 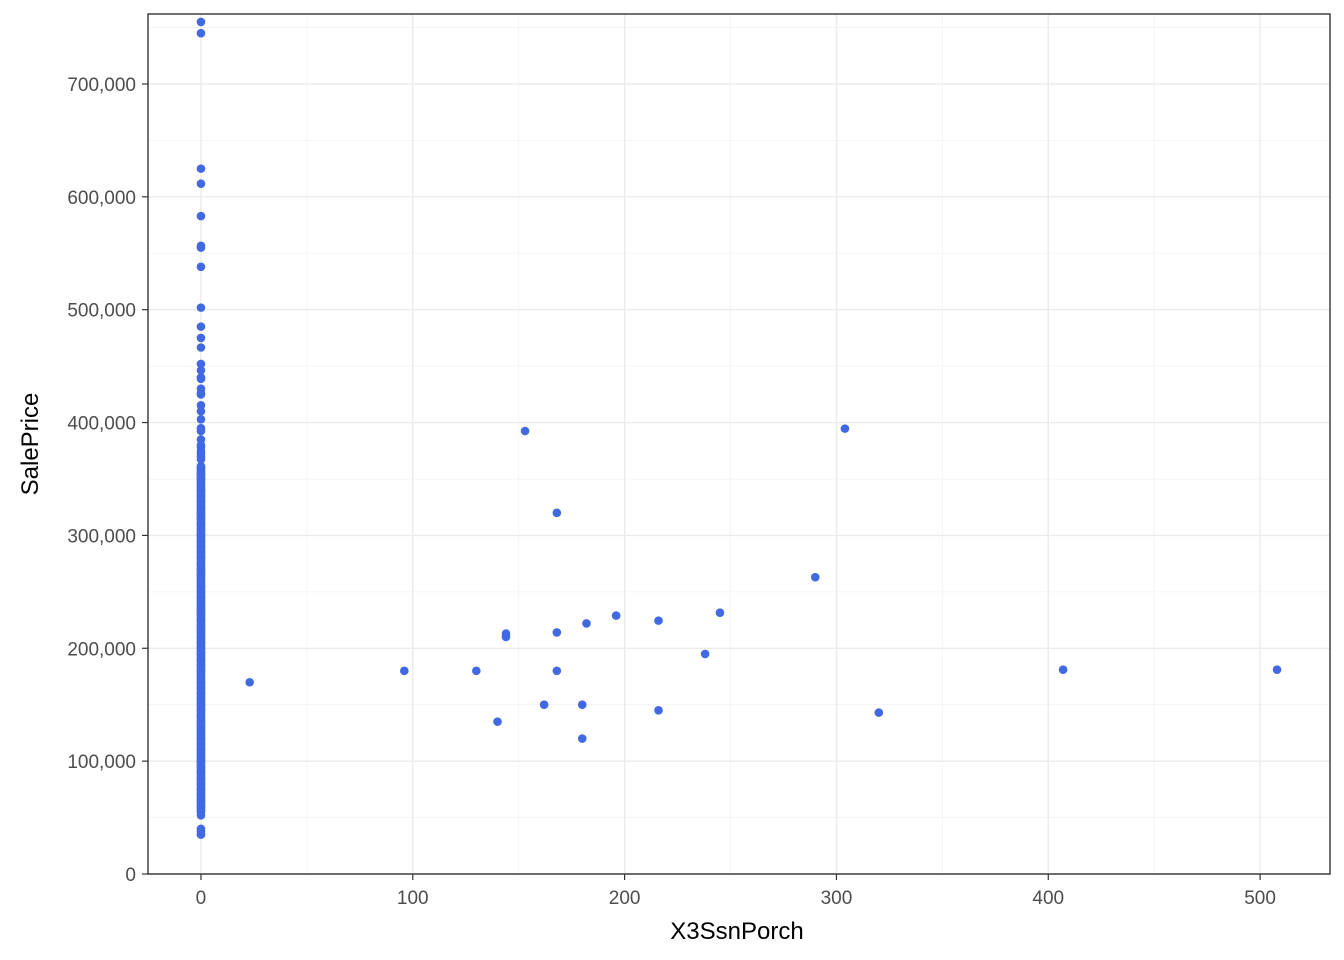 I want to click on y-axis-title: SalePrice, so click(x=30, y=444).